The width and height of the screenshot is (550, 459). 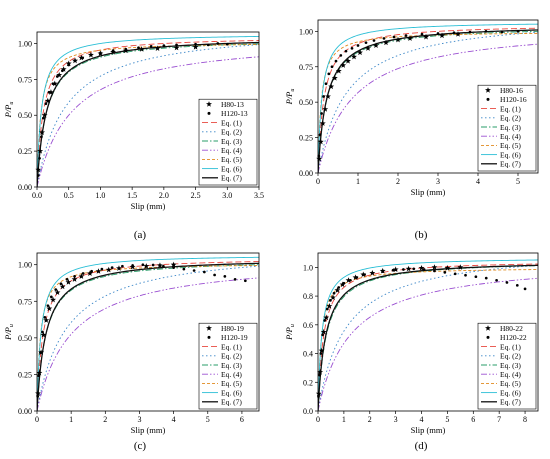 What do you see at coordinates (447, 419) in the screenshot?
I see `x-tick-label: 5` at bounding box center [447, 419].